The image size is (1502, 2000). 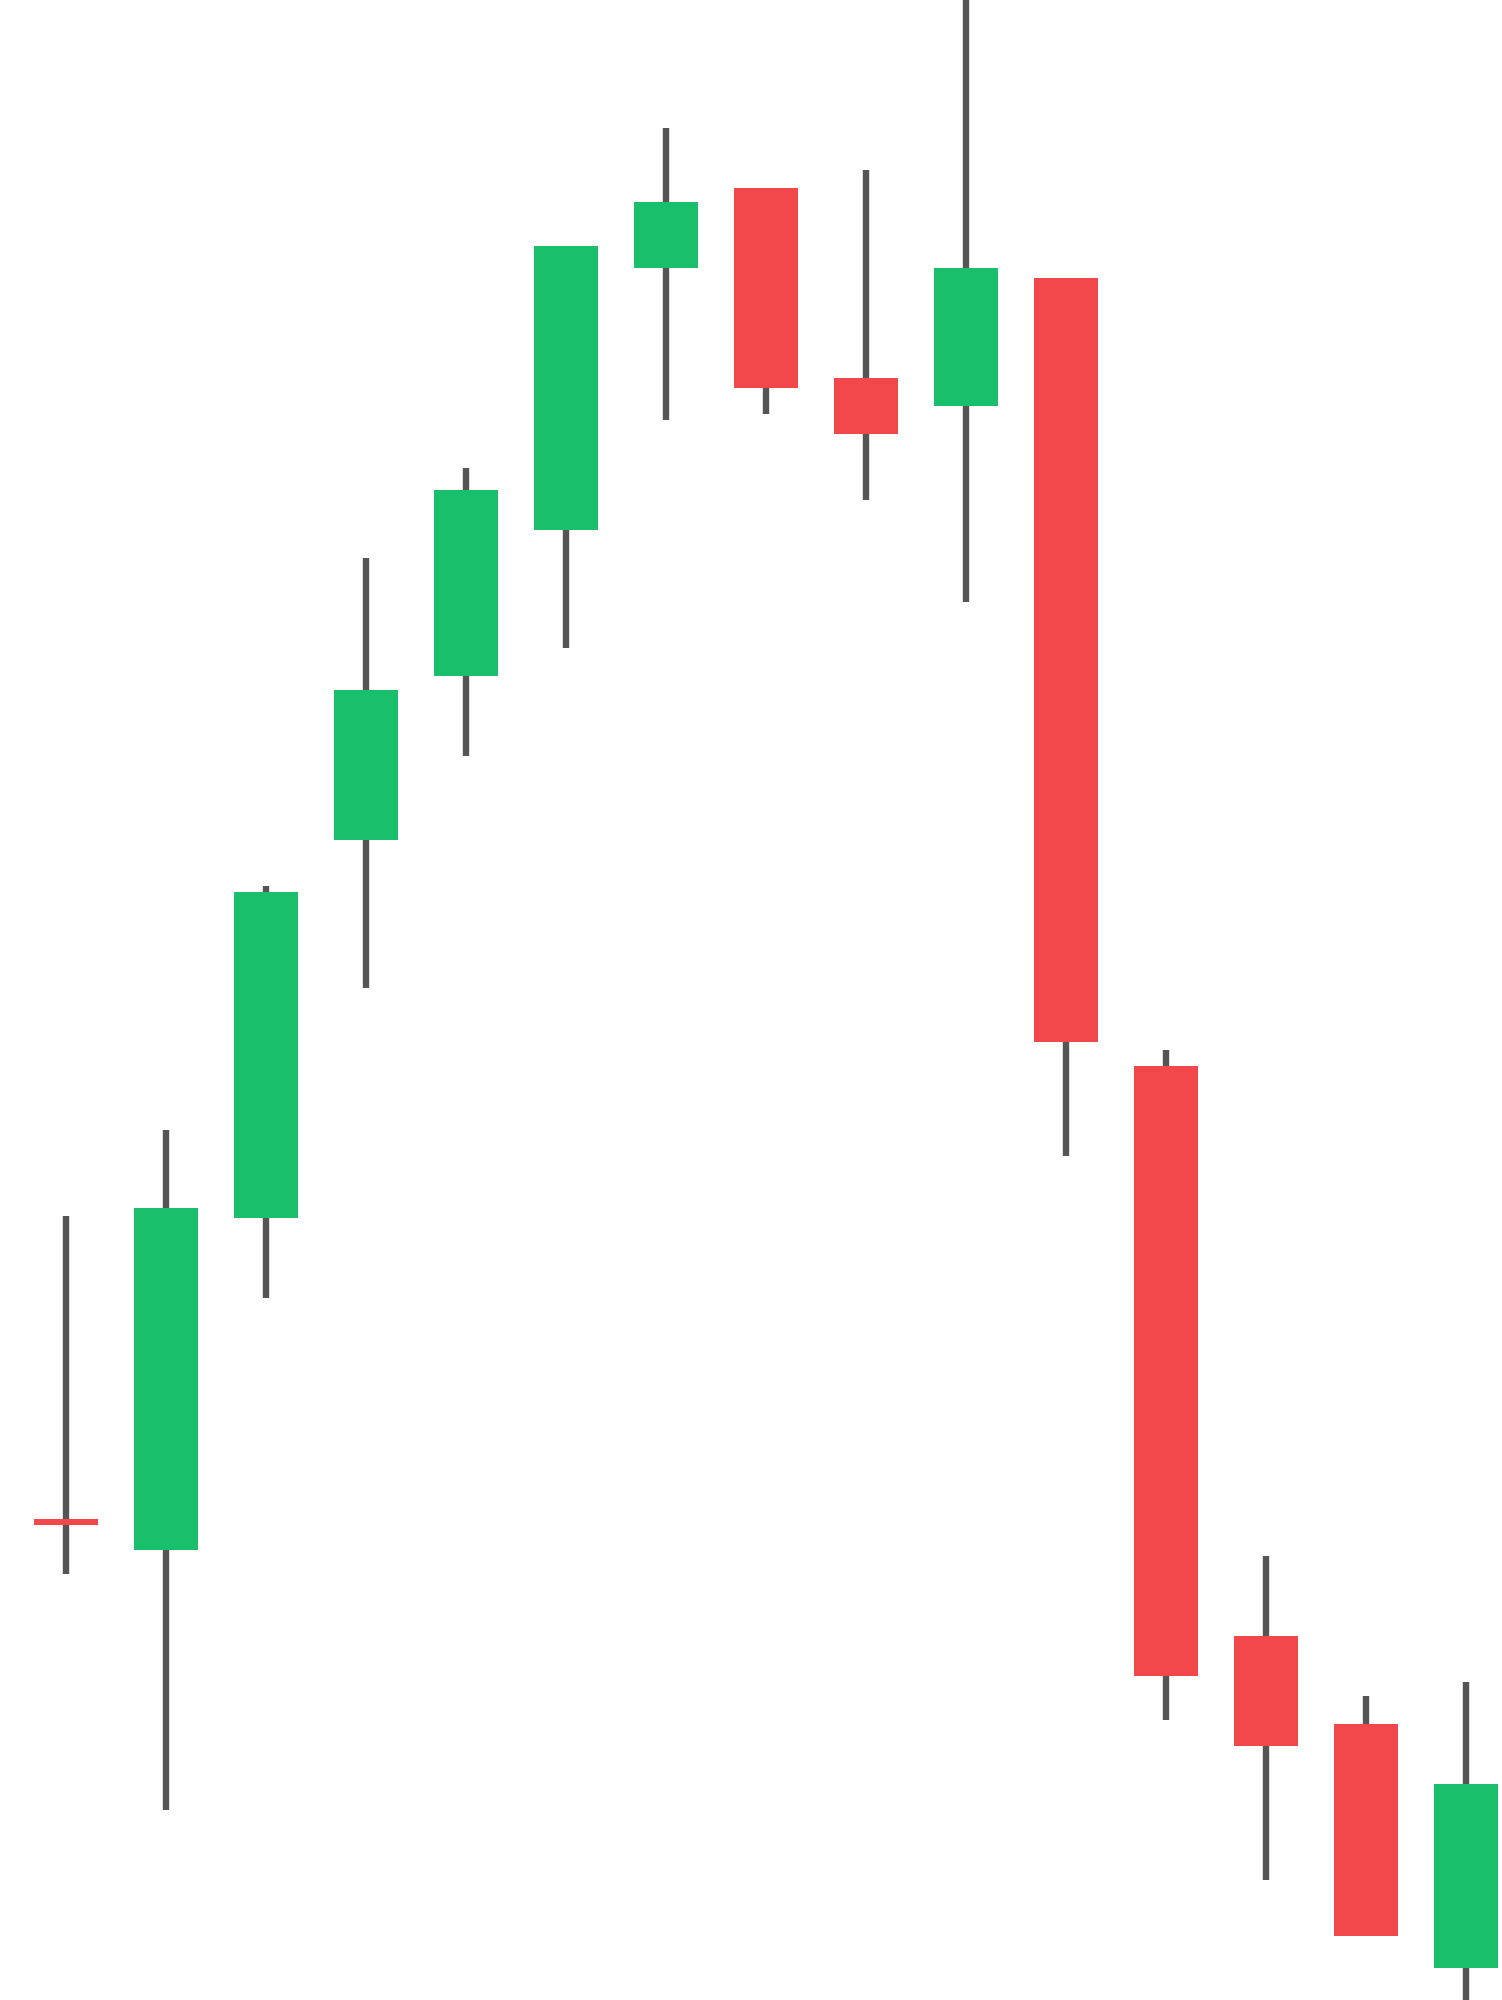 I want to click on candlestick, so click(x=66, y=1395).